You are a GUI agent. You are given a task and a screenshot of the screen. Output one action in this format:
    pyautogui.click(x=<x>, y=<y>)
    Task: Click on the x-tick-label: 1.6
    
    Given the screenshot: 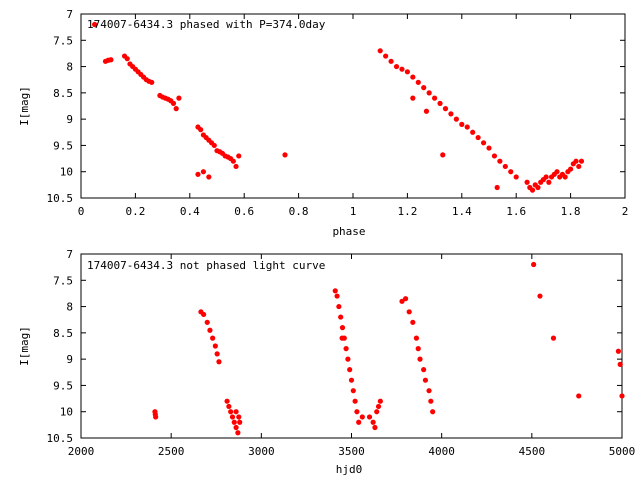 What is the action you would take?
    pyautogui.click(x=516, y=211)
    